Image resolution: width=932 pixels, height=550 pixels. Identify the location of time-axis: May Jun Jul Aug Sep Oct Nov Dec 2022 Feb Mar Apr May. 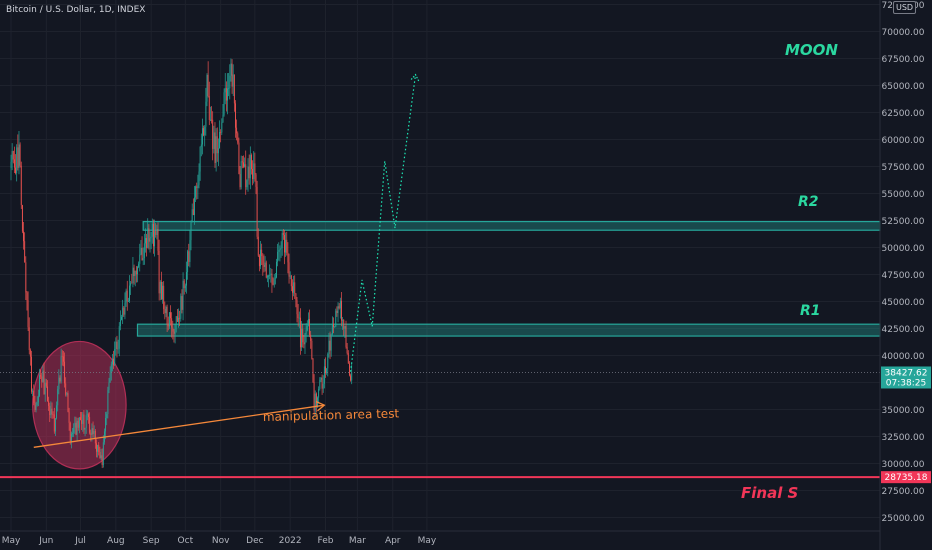
(440, 538).